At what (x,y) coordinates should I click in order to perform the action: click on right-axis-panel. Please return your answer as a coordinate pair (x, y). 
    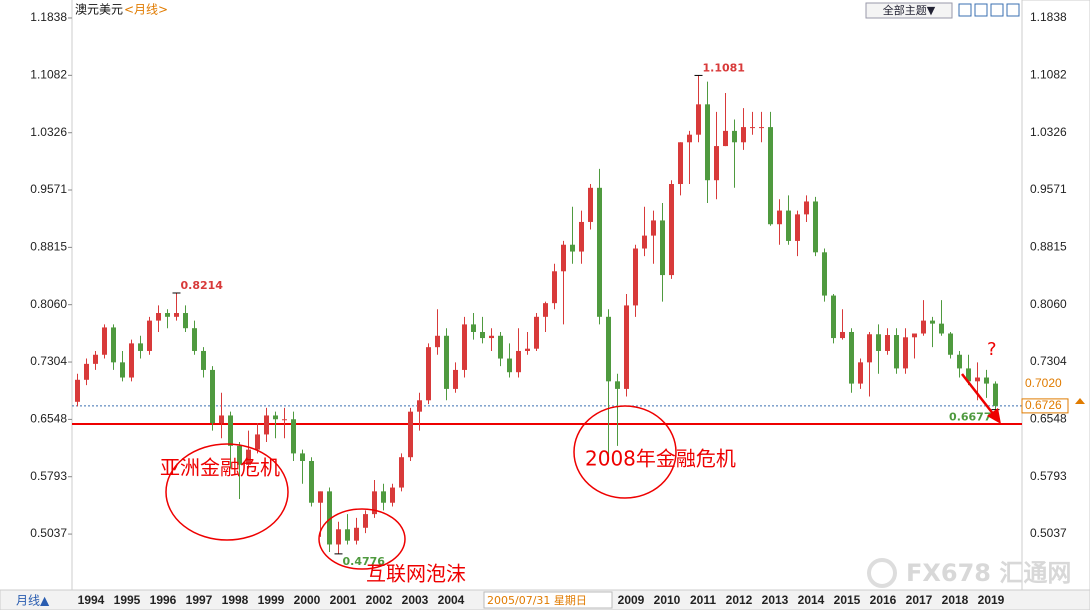
    Looking at the image, I should click on (1055, 295).